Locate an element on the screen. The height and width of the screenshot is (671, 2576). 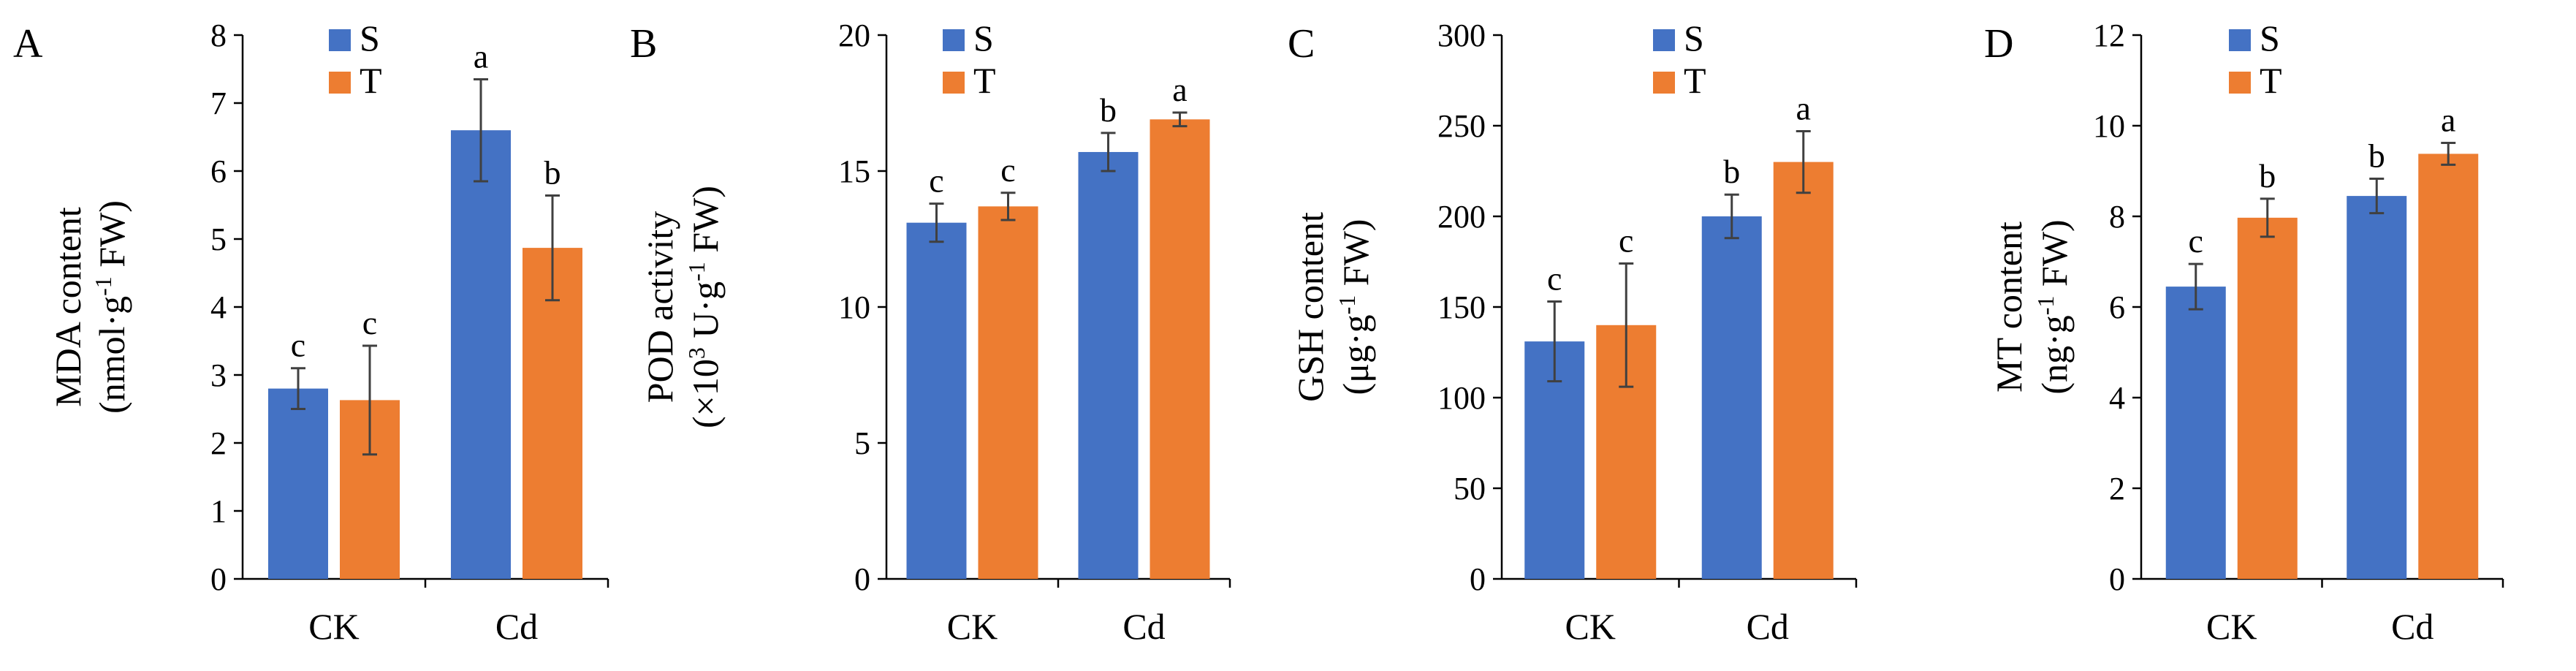
y-tick-label: 100 is located at coordinates (1461, 398).